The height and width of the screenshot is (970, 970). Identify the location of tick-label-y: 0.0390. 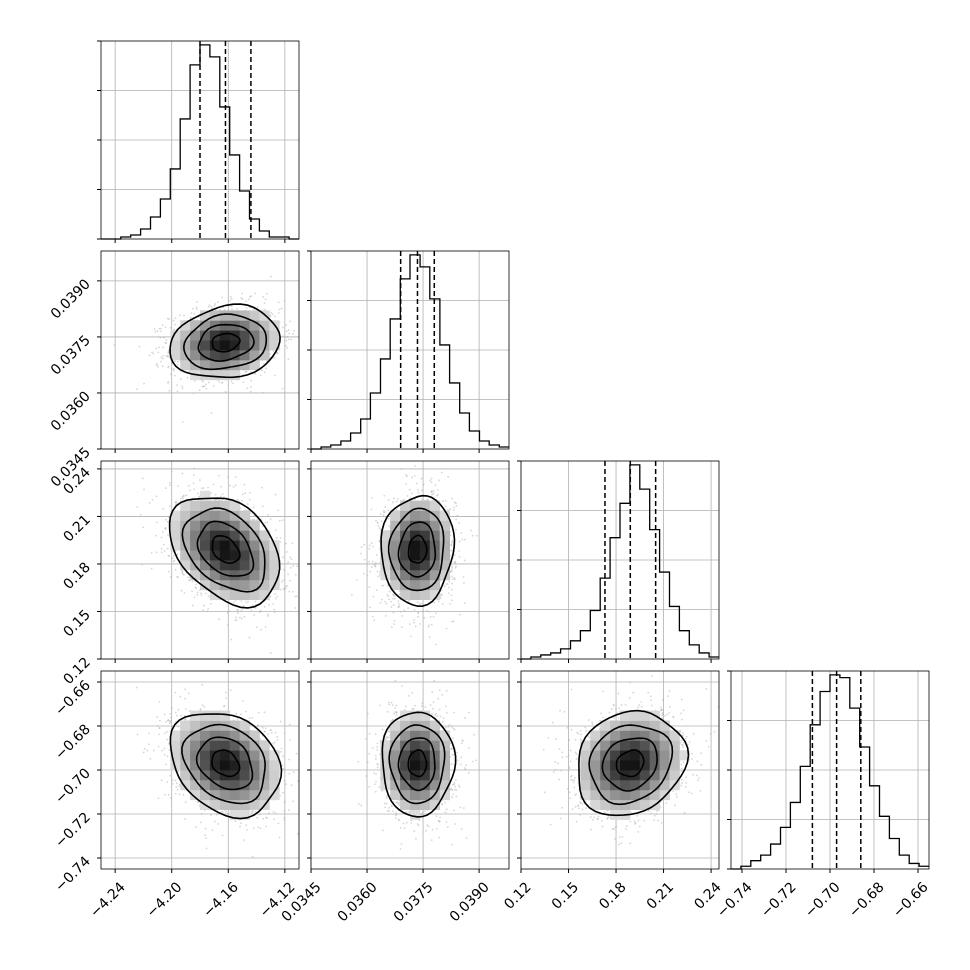
(71, 299).